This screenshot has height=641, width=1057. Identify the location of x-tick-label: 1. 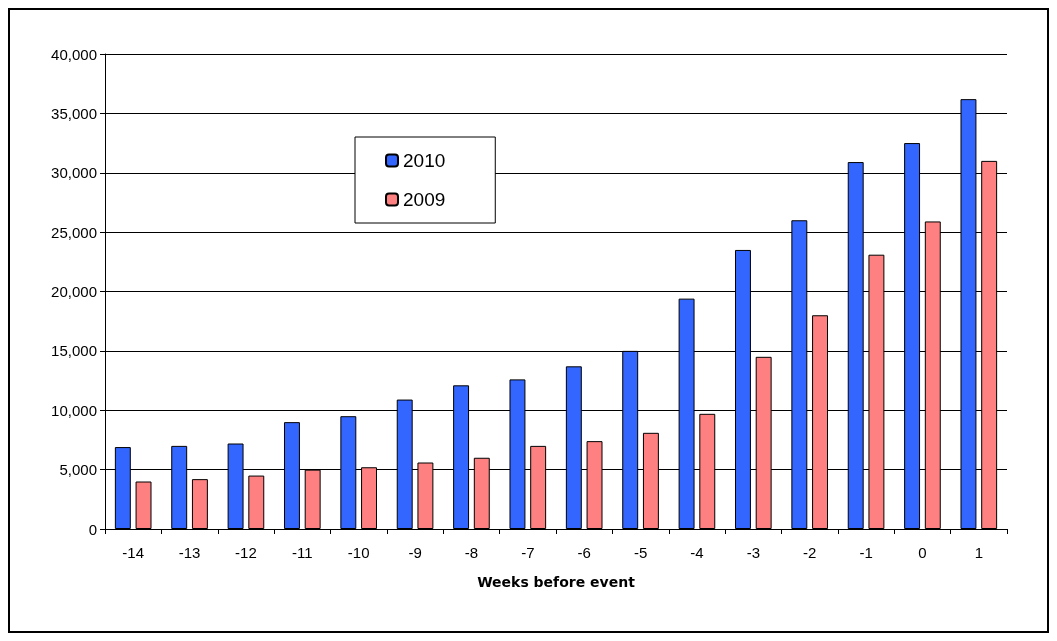
(978, 552).